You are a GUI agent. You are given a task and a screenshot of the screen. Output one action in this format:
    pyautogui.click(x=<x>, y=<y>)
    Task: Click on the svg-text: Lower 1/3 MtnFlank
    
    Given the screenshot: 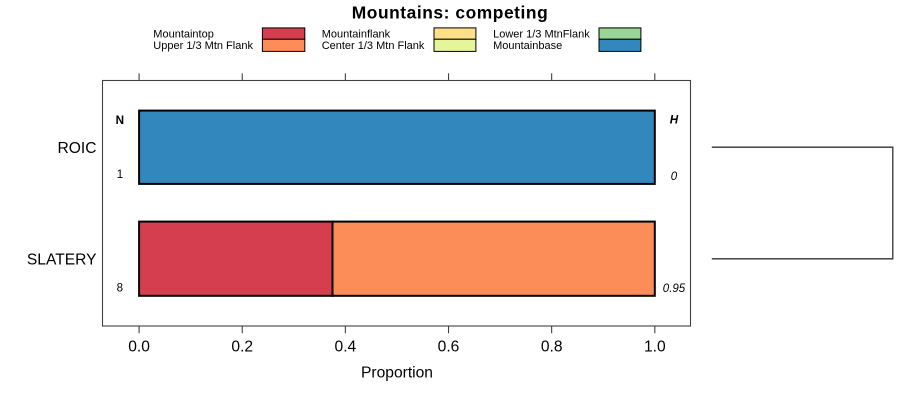 What is the action you would take?
    pyautogui.click(x=541, y=35)
    